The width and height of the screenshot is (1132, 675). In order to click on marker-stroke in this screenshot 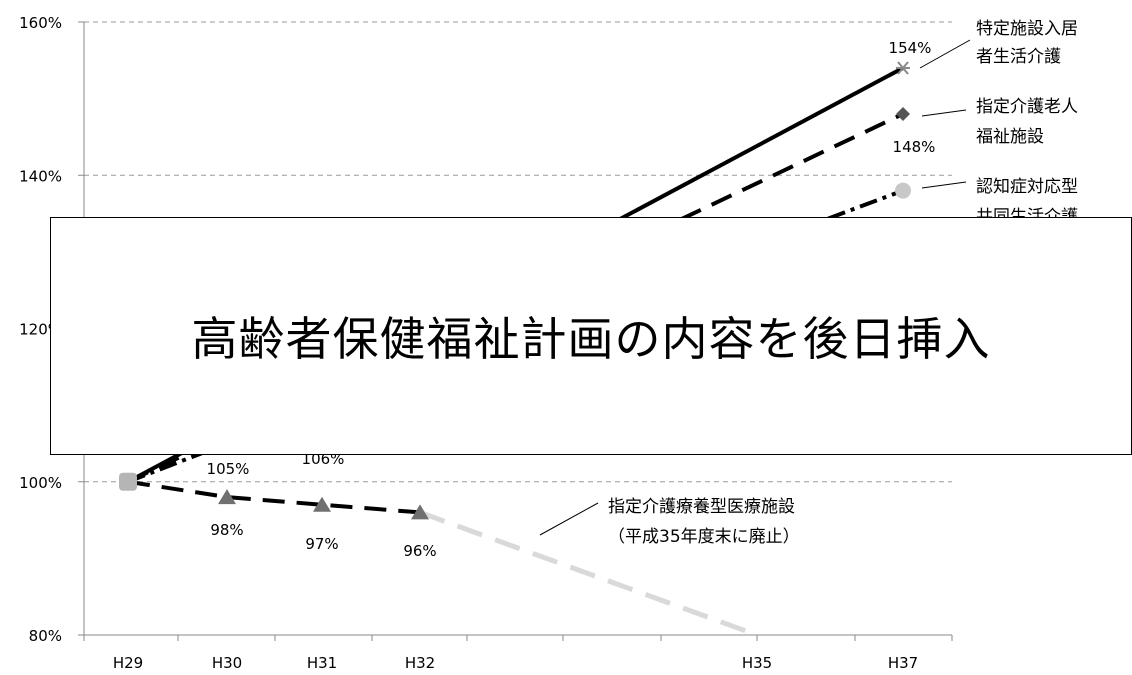, I will do `click(903, 68)`.